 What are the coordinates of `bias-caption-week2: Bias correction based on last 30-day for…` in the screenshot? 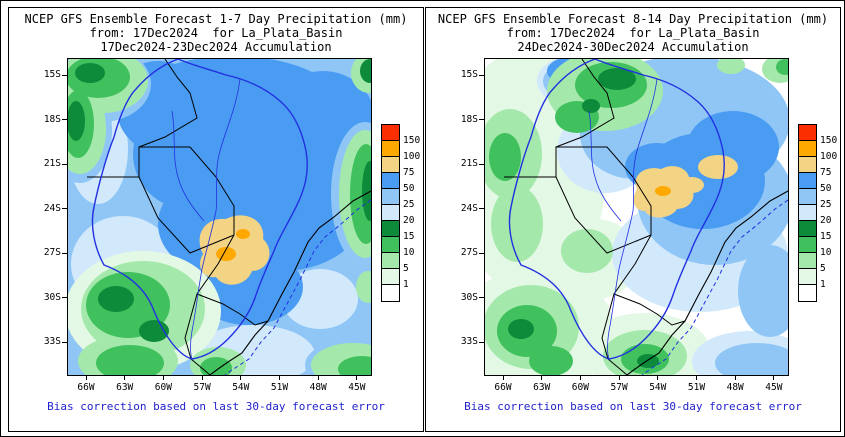 It's located at (633, 406).